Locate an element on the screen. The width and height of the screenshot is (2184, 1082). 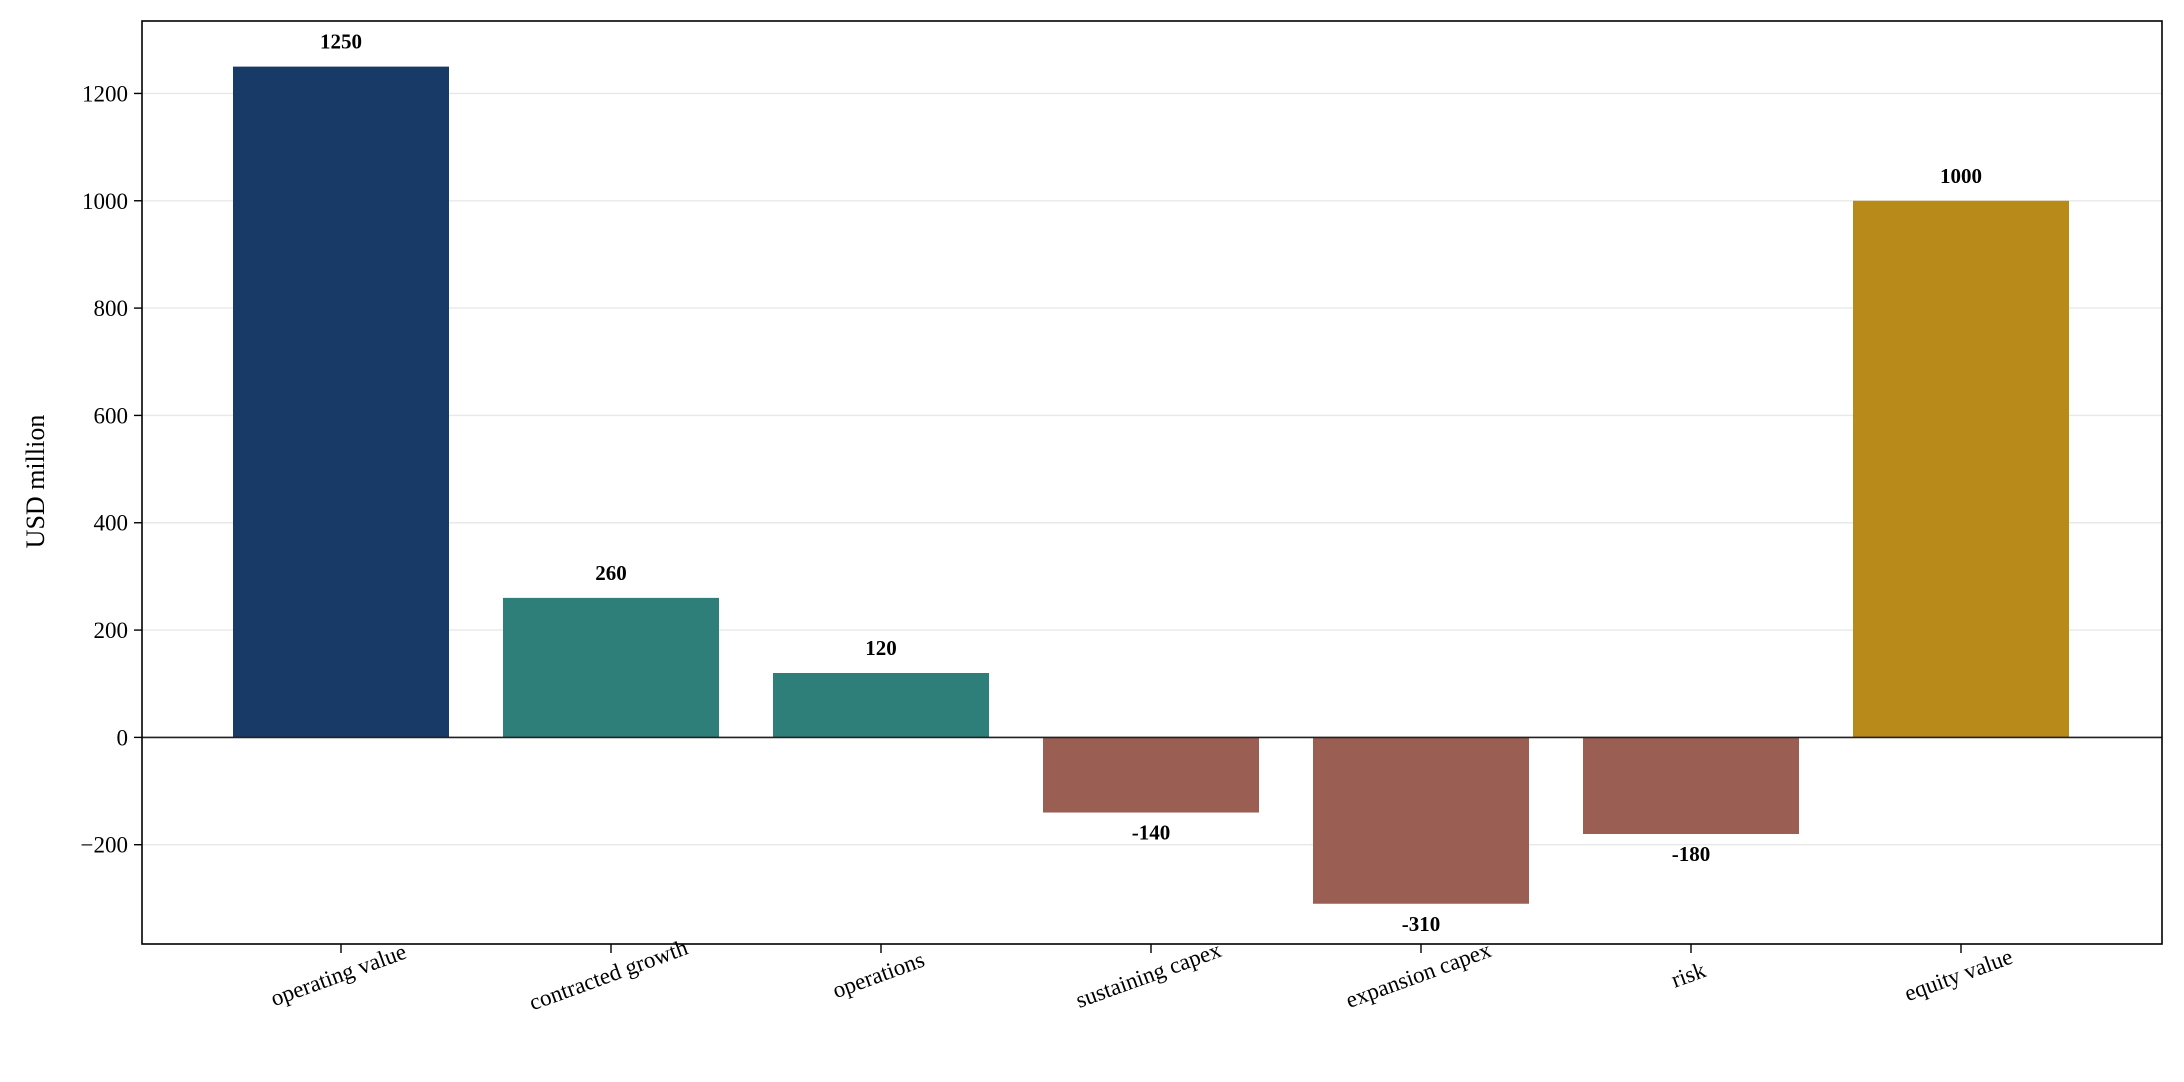
y-tick-label: −200 is located at coordinates (104, 845).